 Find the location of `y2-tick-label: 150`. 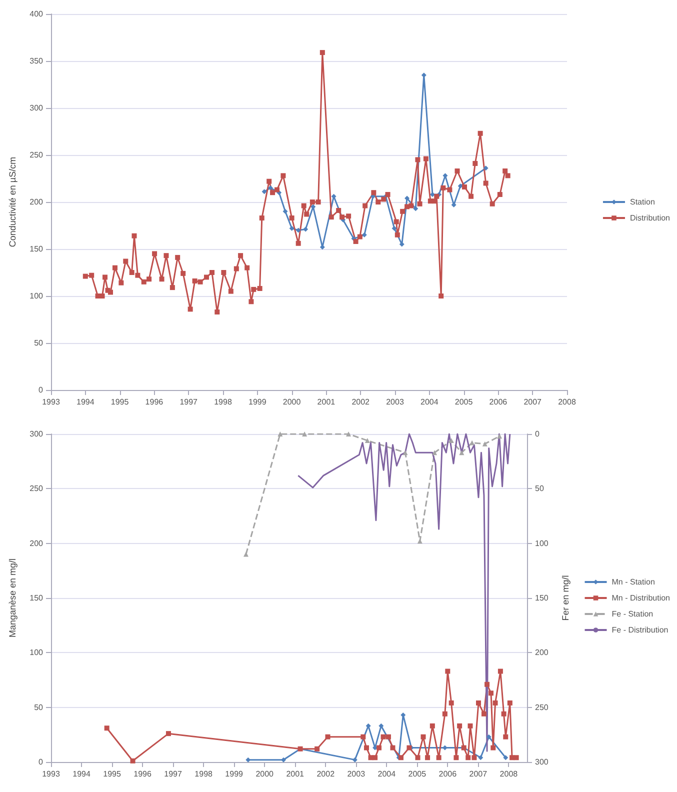

y2-tick-label: 150 is located at coordinates (542, 598).